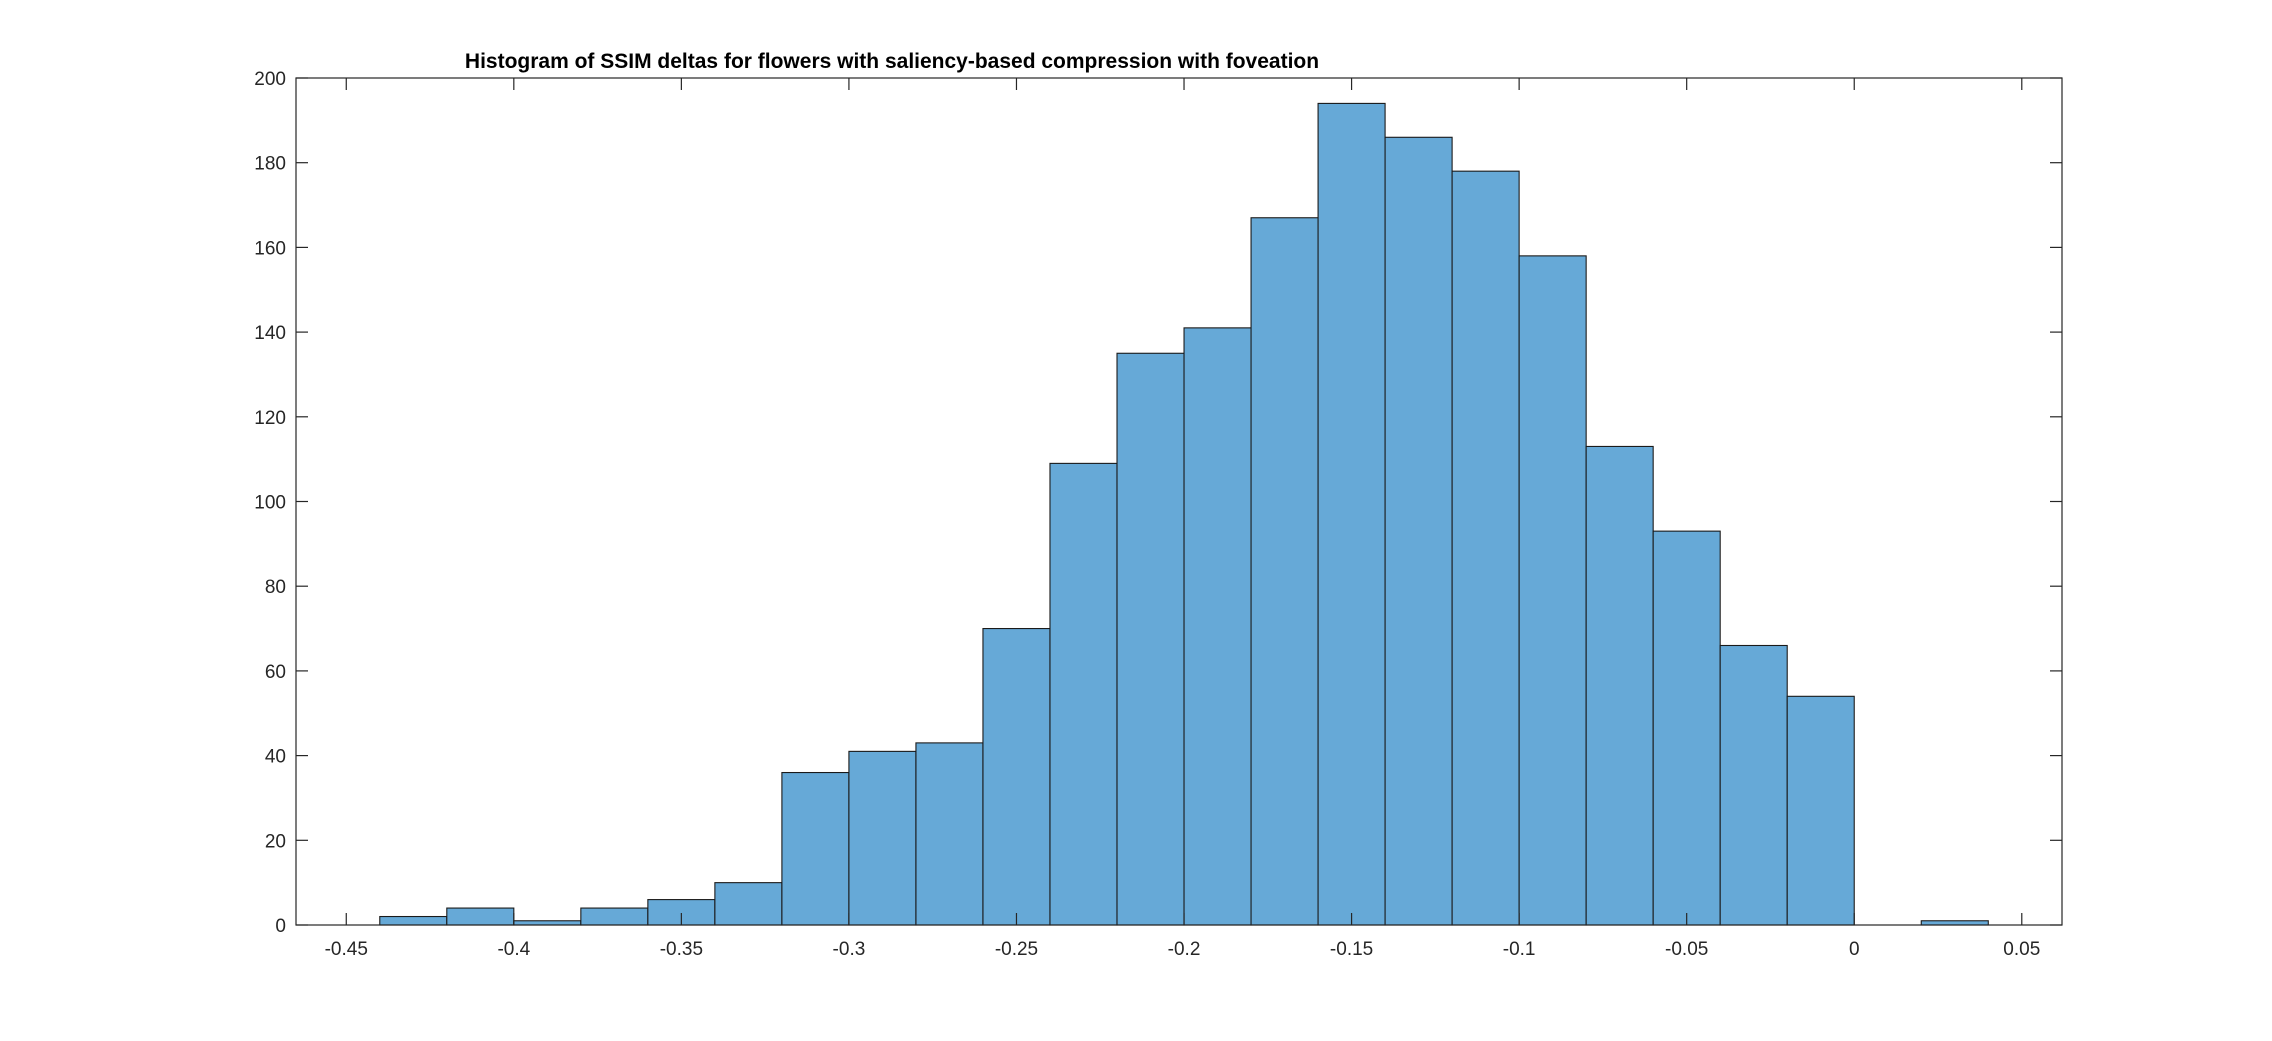  What do you see at coordinates (1351, 949) in the screenshot?
I see `x-tick-label: -0.15` at bounding box center [1351, 949].